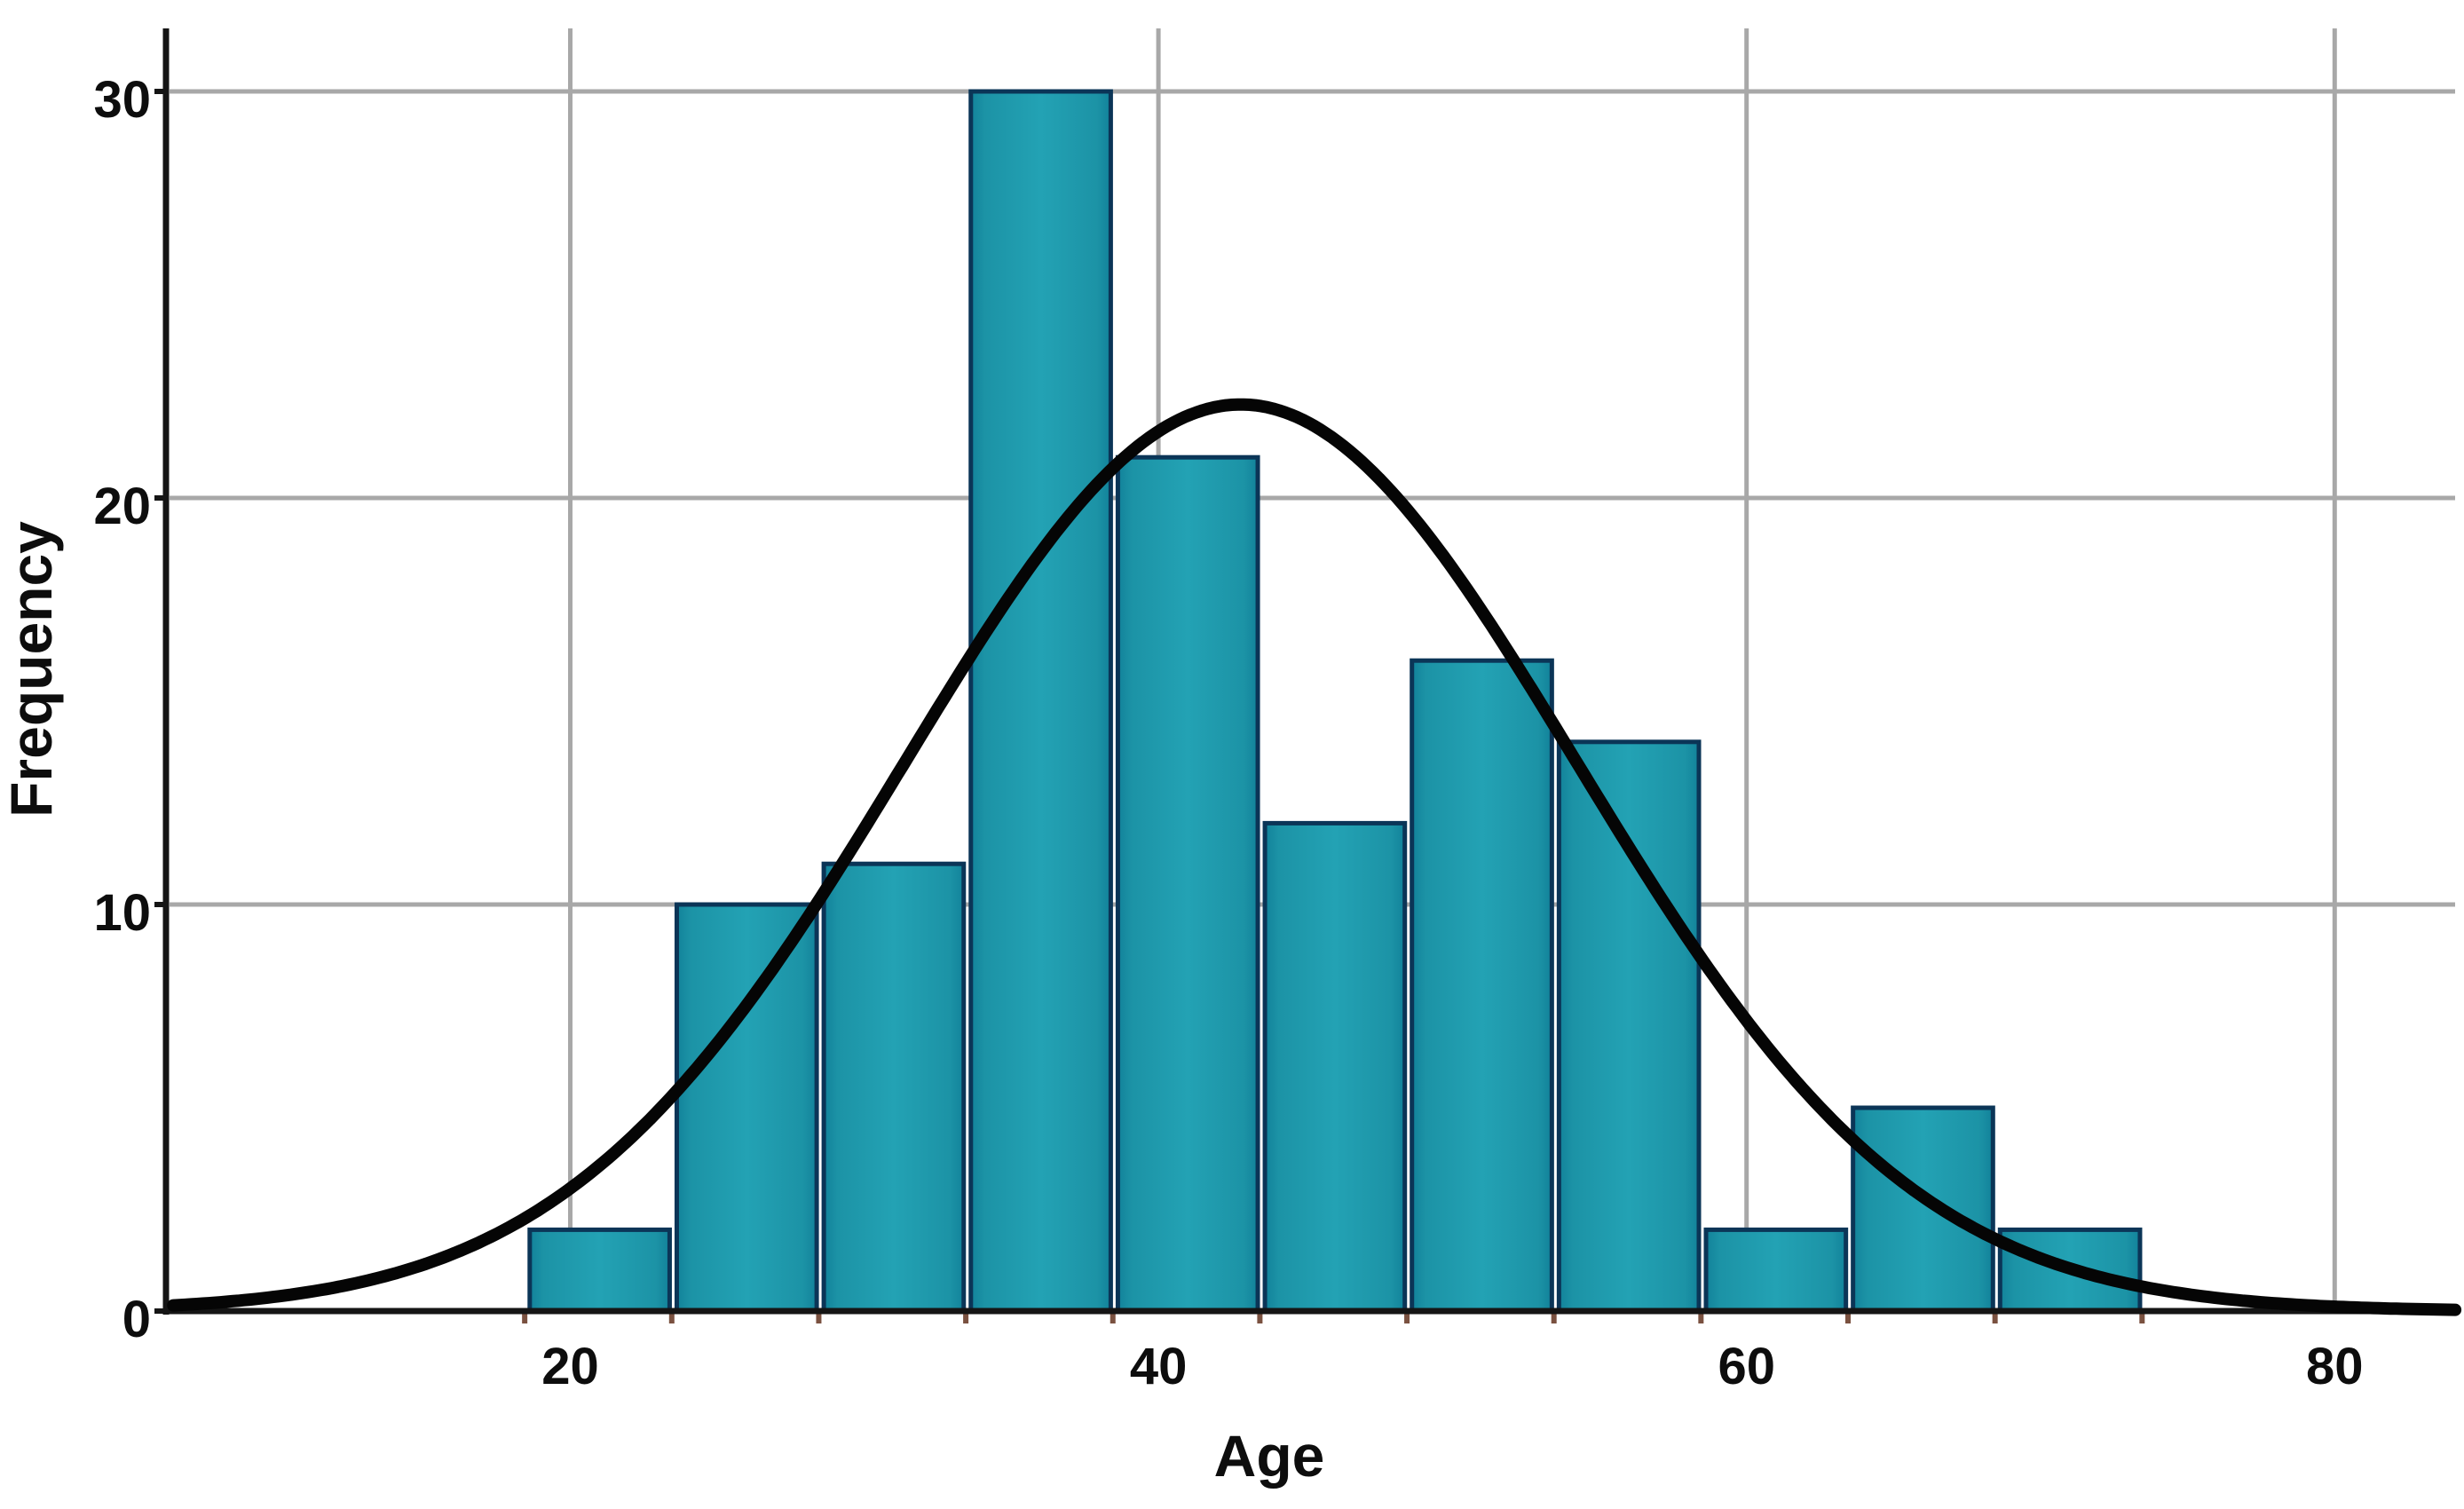 The height and width of the screenshot is (1509, 2464). What do you see at coordinates (1269, 1456) in the screenshot?
I see `x-axis-title: Age` at bounding box center [1269, 1456].